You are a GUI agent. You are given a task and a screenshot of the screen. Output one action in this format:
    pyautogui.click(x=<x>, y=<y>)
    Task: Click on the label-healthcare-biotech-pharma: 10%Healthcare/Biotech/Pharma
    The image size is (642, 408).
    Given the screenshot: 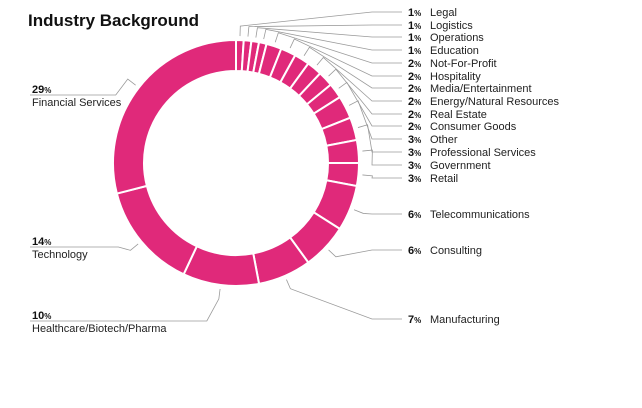 What is the action you would take?
    pyautogui.click(x=99, y=322)
    